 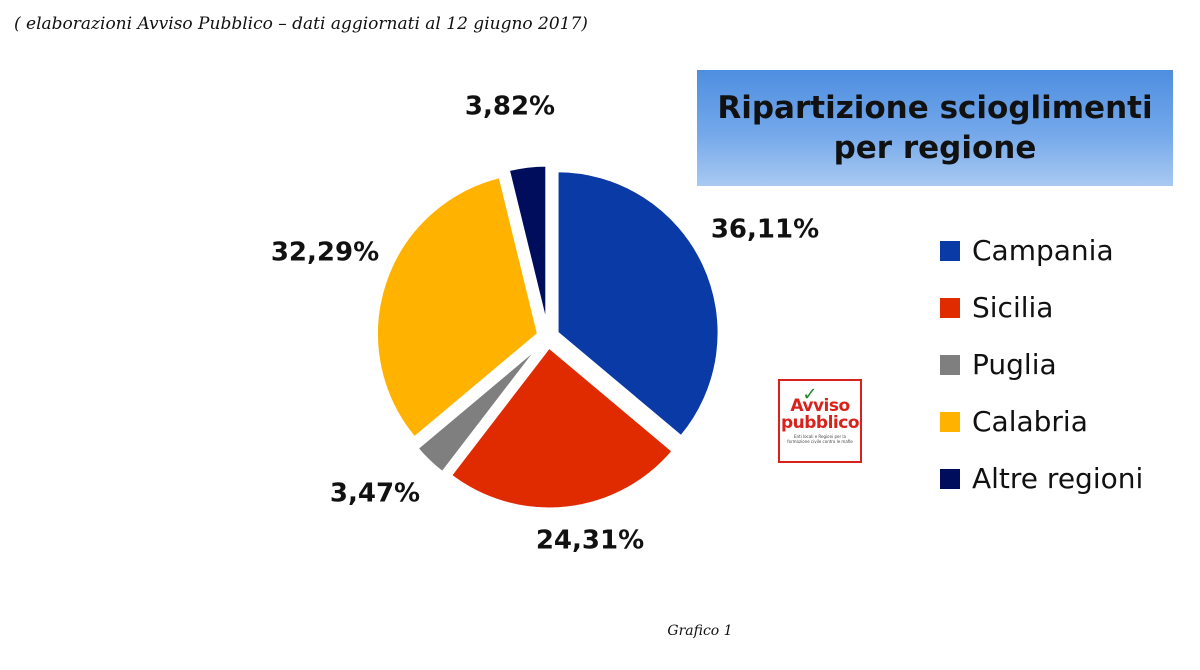 I want to click on data-label-sicilia: 24,31%, so click(x=590, y=541).